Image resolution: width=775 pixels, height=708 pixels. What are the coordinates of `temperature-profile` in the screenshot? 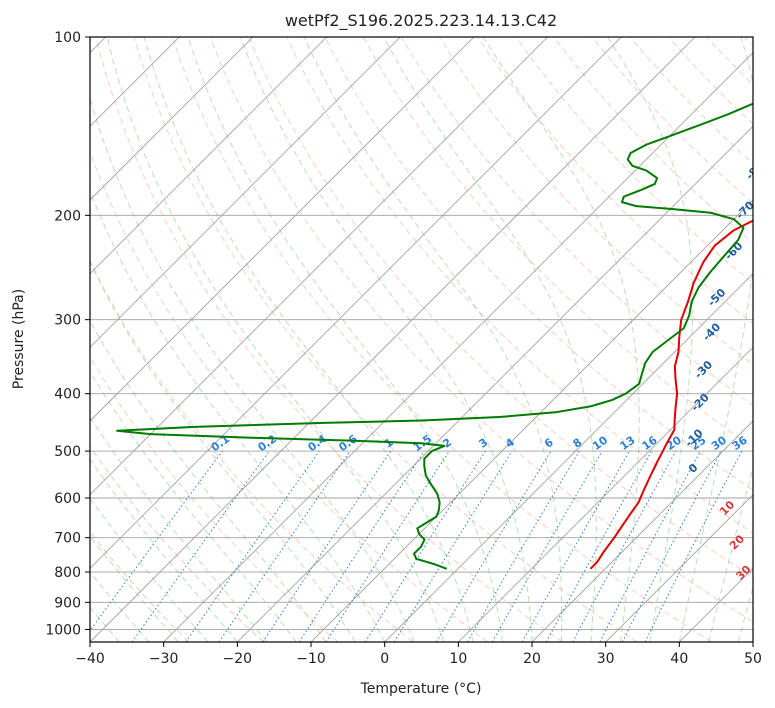 It's located at (671, 394).